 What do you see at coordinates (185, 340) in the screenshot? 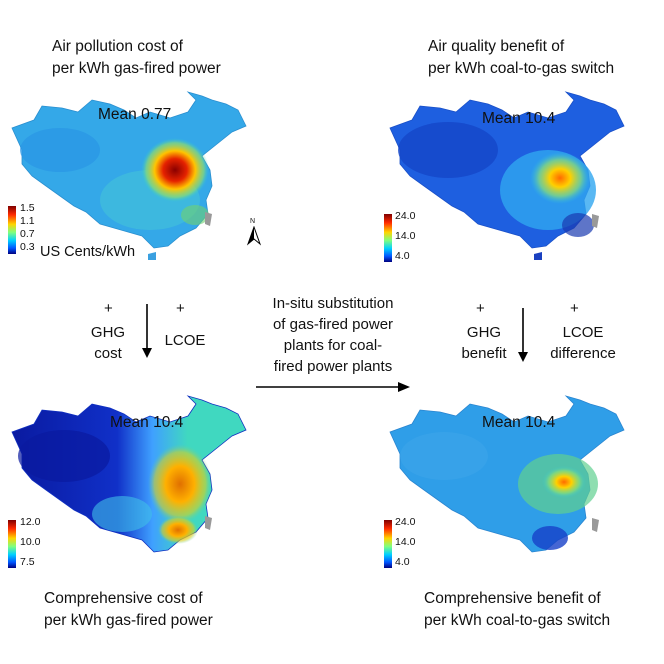
I see `left-label-lcoe: LCOE` at bounding box center [185, 340].